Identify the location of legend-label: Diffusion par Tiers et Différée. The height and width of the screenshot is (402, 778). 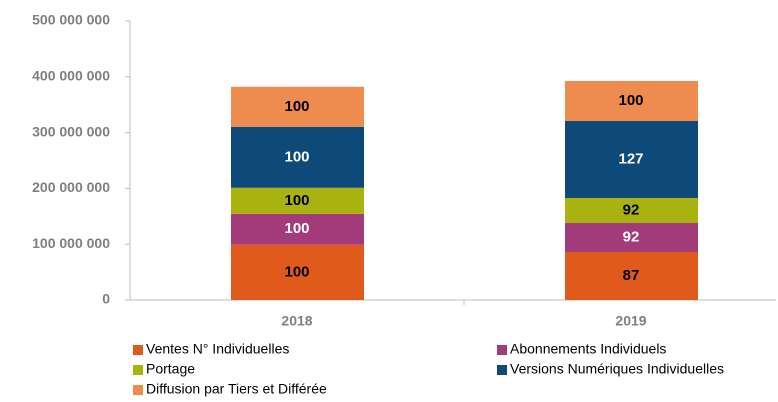
(236, 389).